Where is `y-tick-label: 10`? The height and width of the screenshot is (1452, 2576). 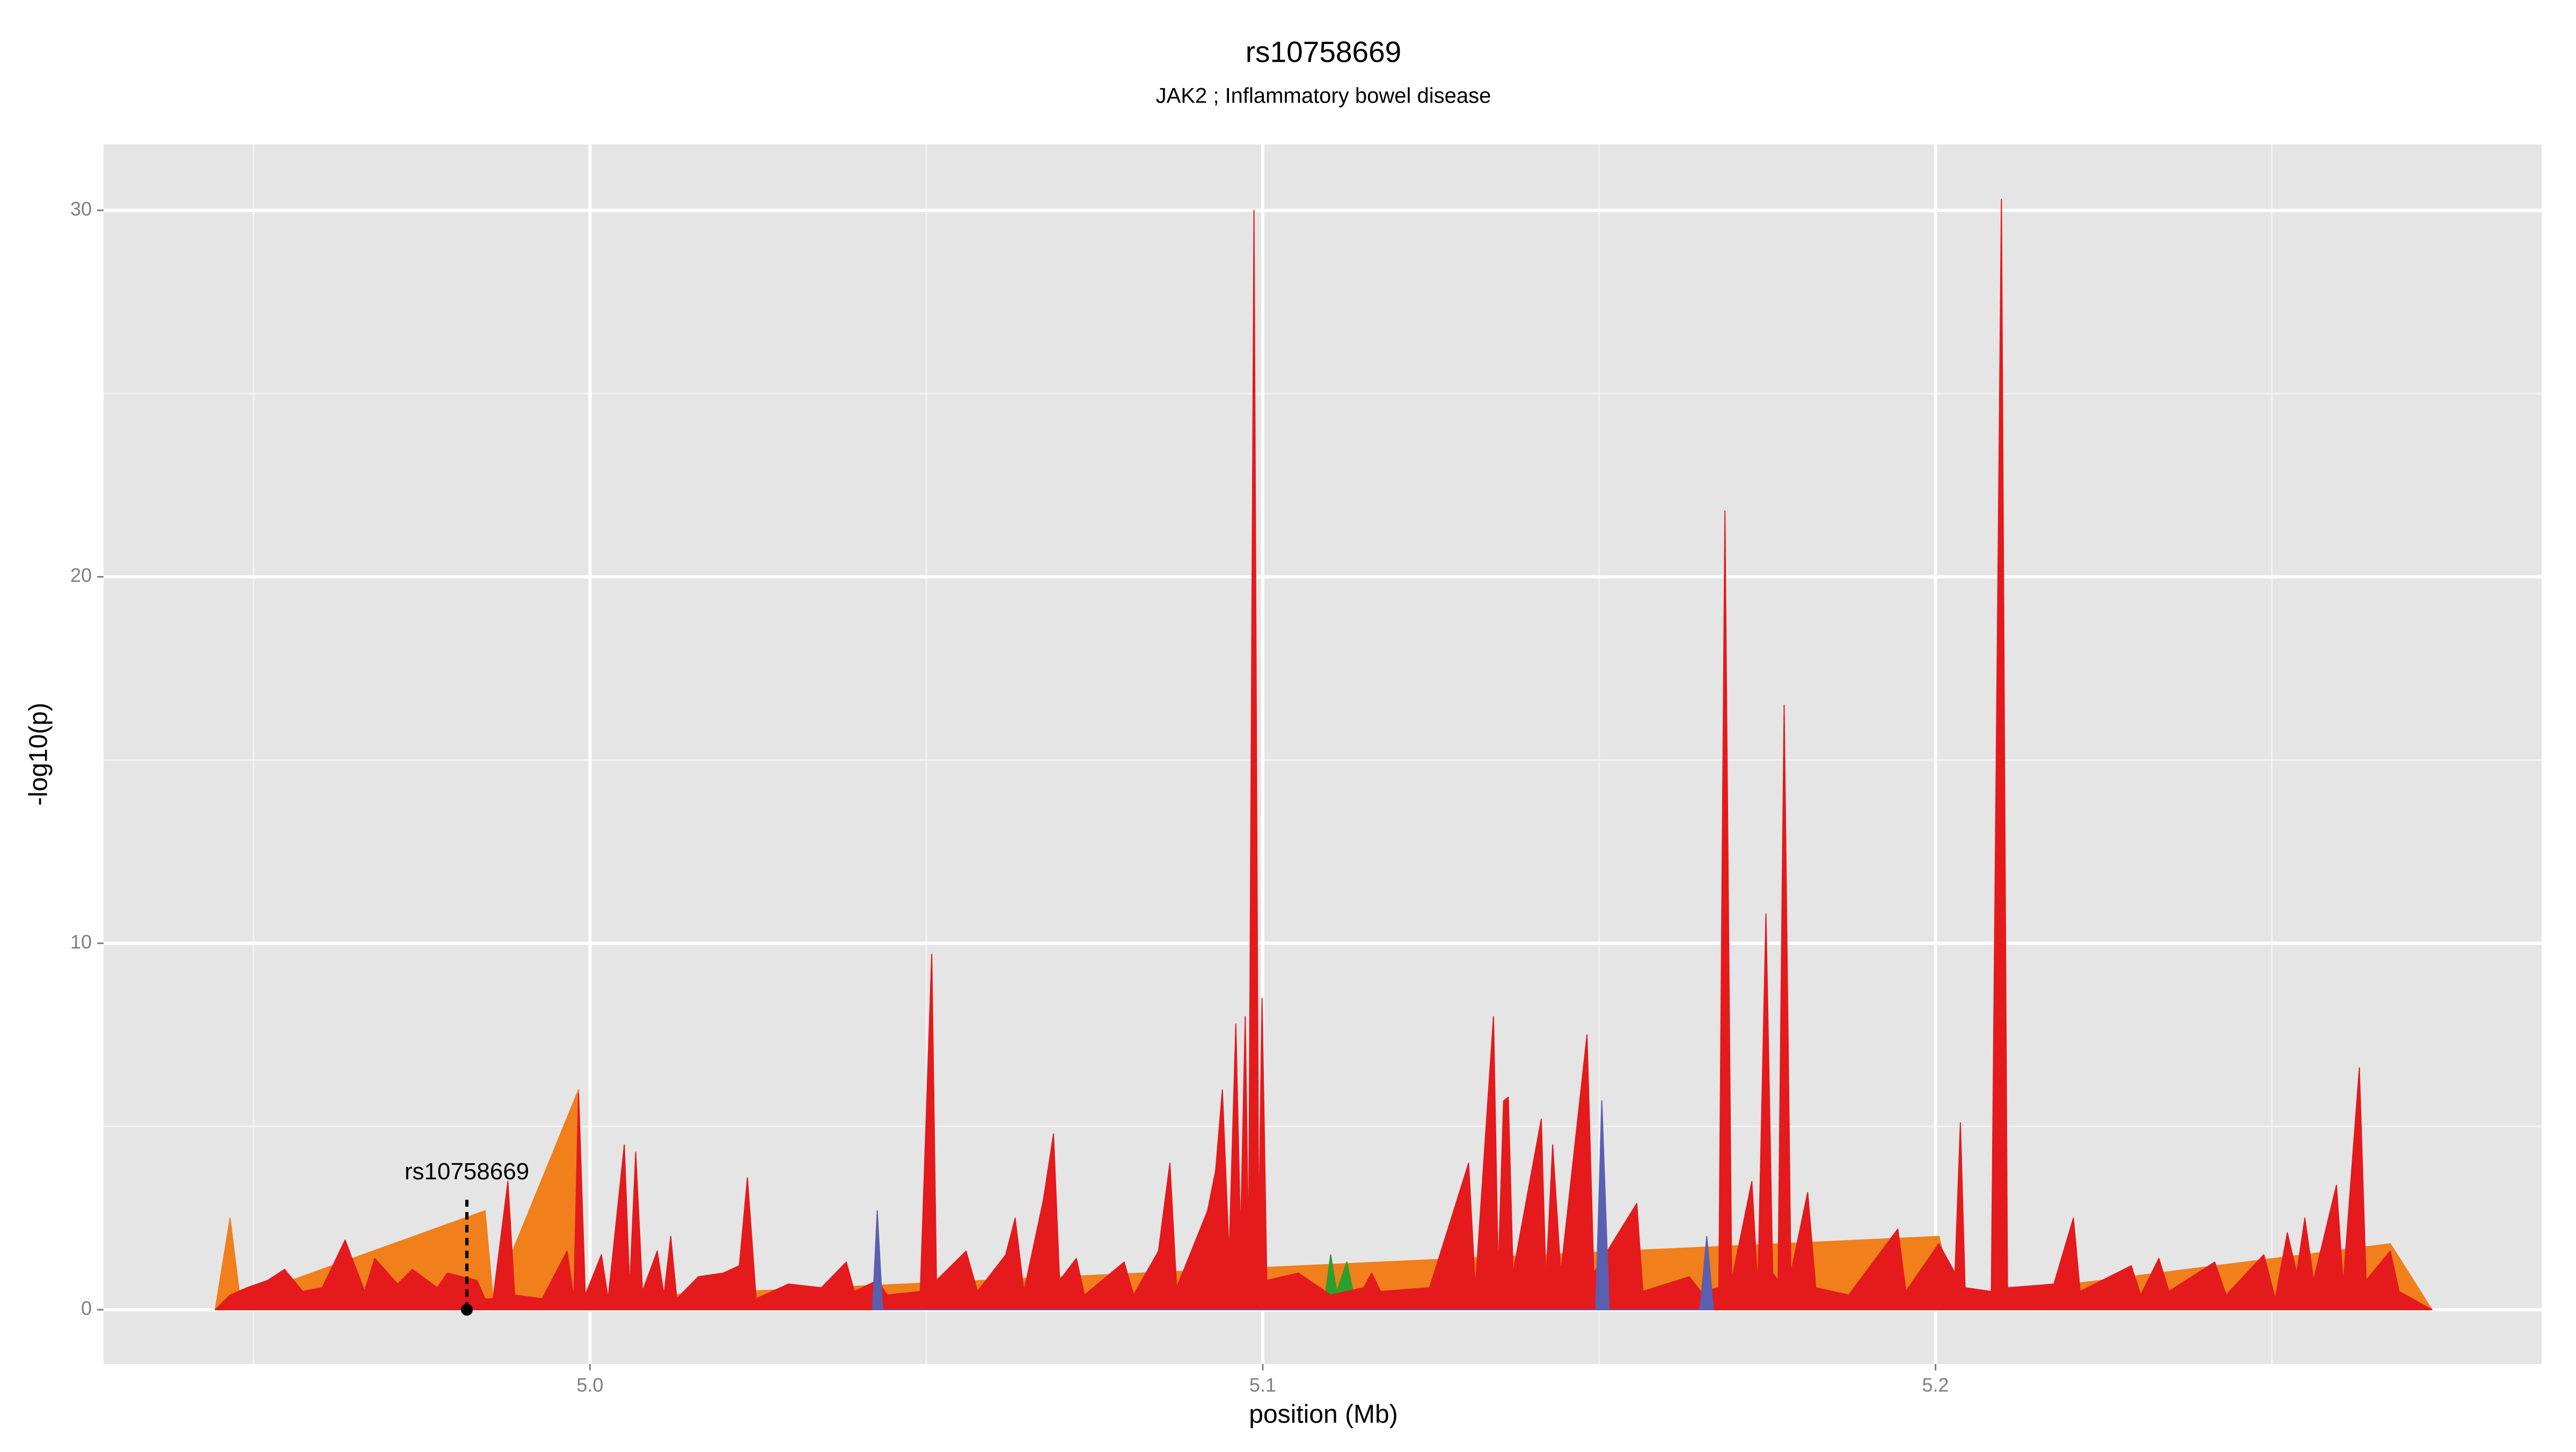 y-tick-label: 10 is located at coordinates (81, 942).